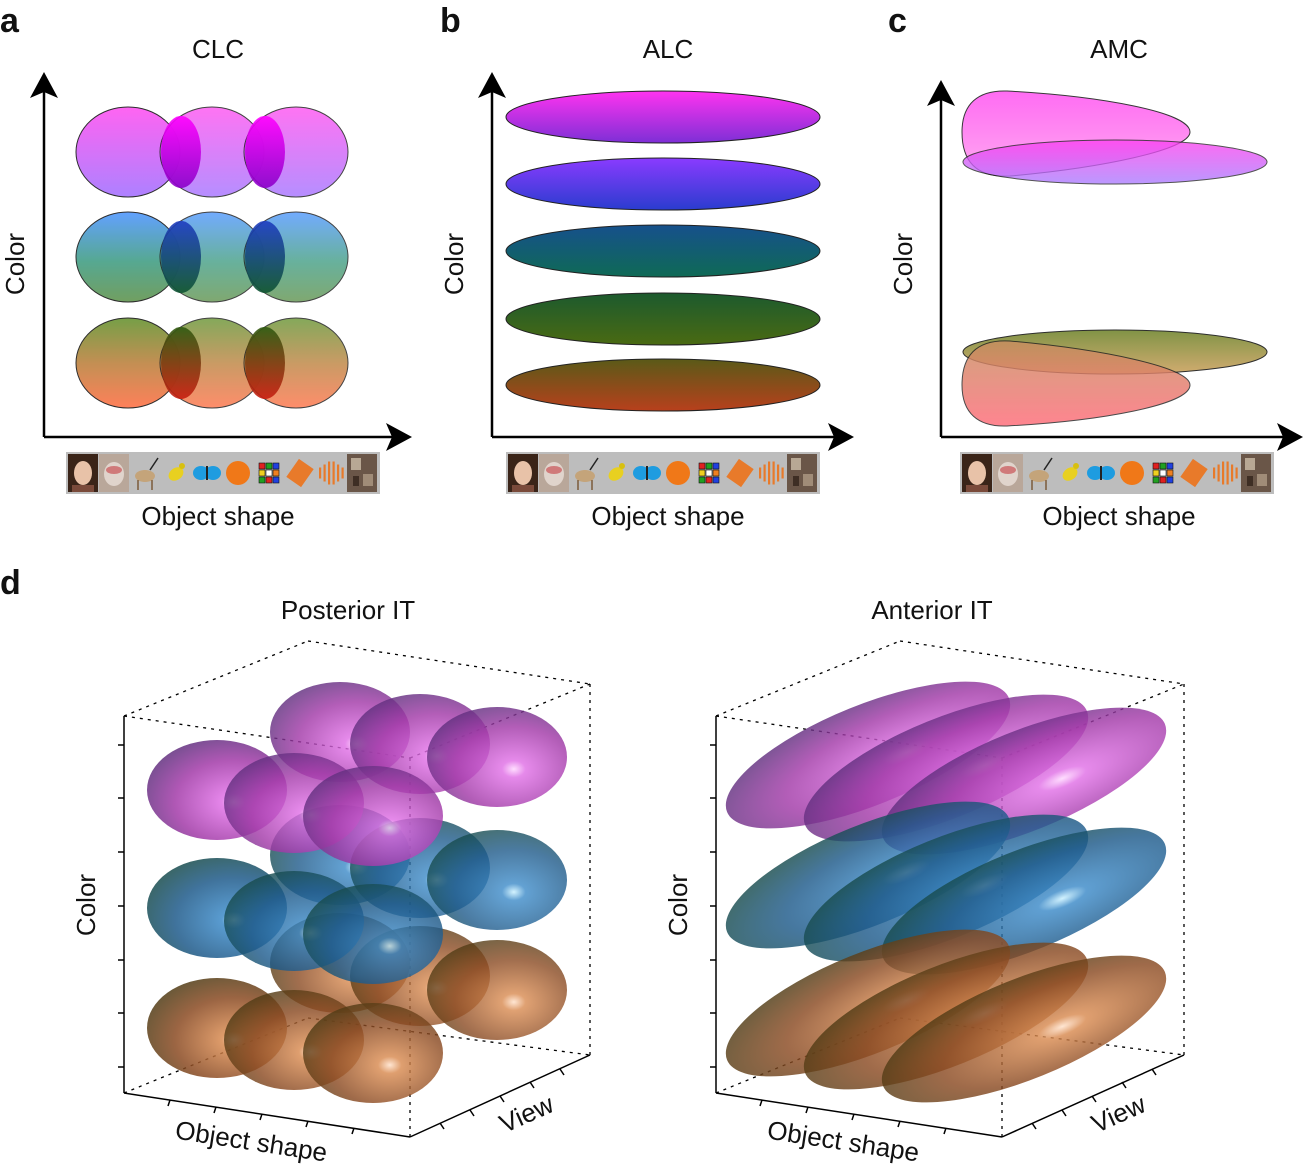 The height and width of the screenshot is (1172, 1304). Describe the element at coordinates (1114, 258) in the screenshot. I see `teardrop-shapes` at that location.